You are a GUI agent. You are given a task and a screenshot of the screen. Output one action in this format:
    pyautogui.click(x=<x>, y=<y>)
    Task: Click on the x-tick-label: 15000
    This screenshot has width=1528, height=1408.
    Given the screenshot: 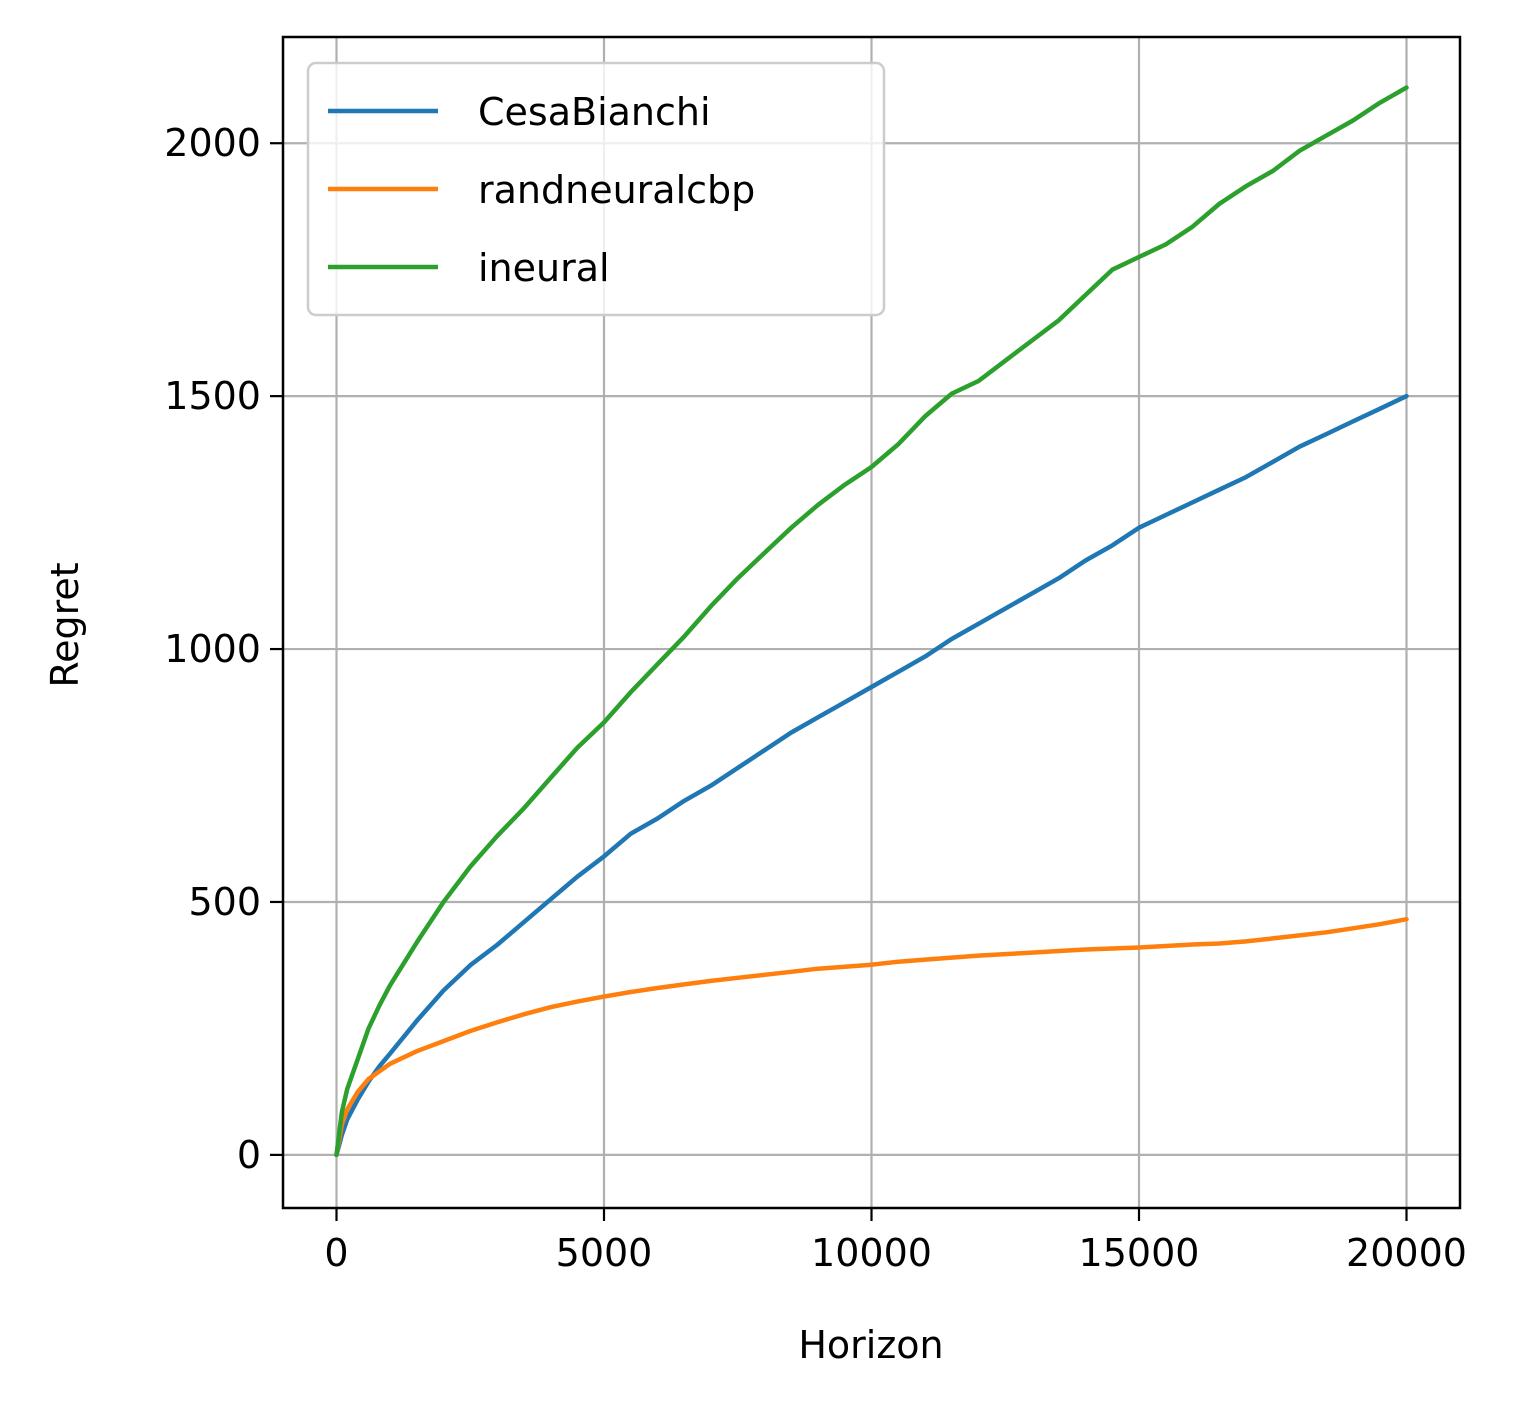 What is the action you would take?
    pyautogui.click(x=1139, y=1253)
    